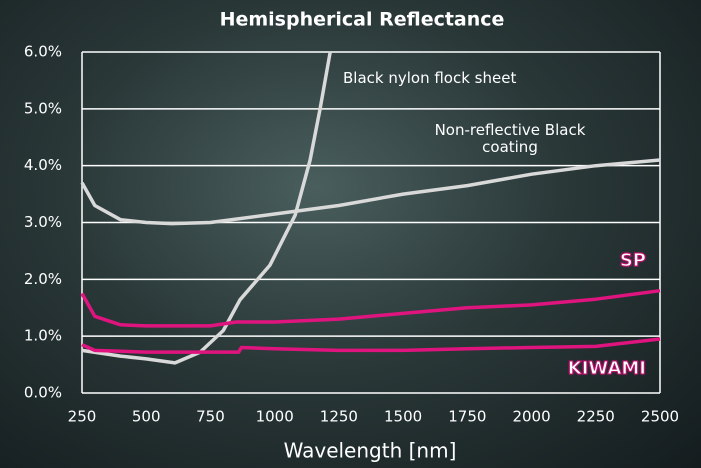  What do you see at coordinates (43, 336) in the screenshot?
I see `y-tick-label: 1.0%` at bounding box center [43, 336].